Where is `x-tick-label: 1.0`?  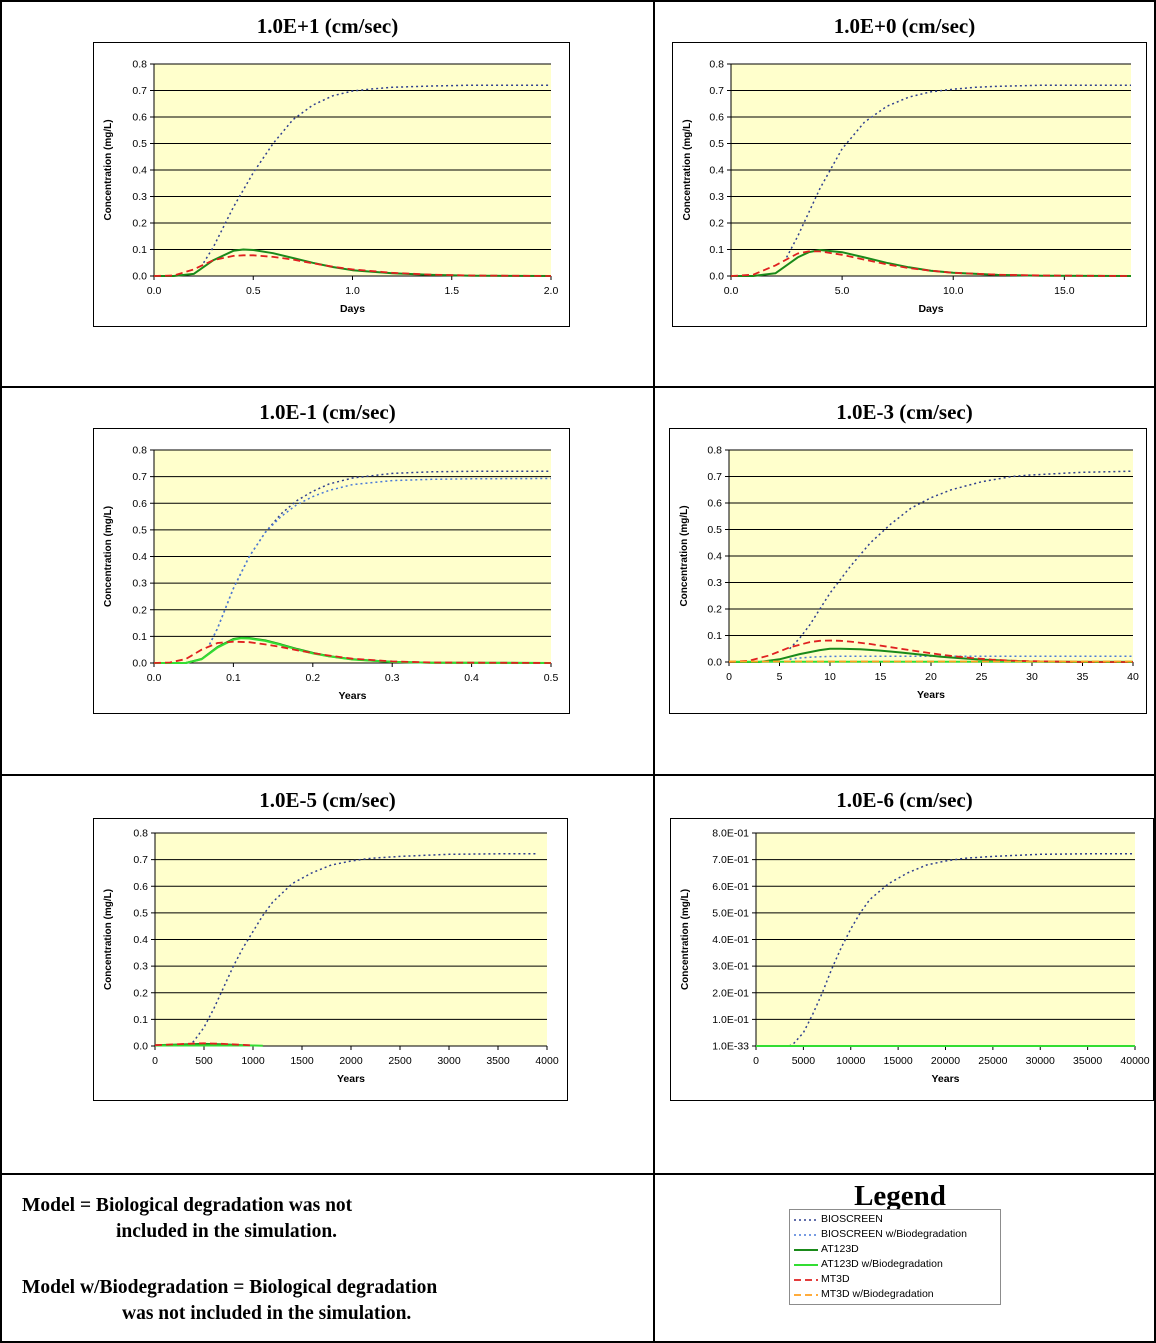 x-tick-label: 1.0 is located at coordinates (352, 291).